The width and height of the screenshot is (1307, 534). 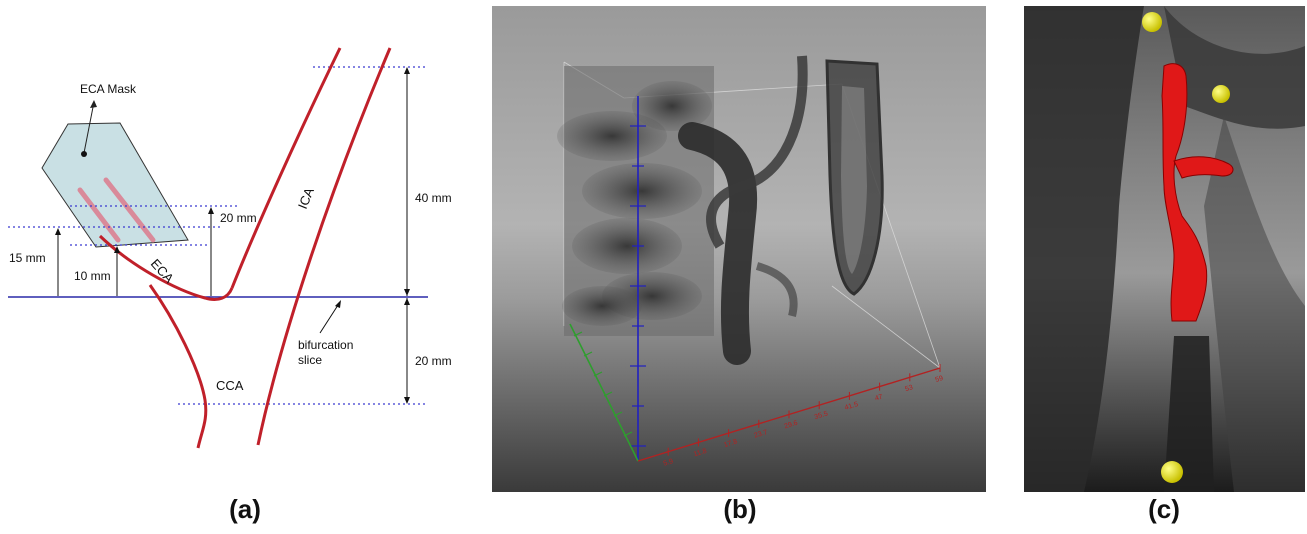 I want to click on dim-20-right-label: 20 mm, so click(x=433, y=361).